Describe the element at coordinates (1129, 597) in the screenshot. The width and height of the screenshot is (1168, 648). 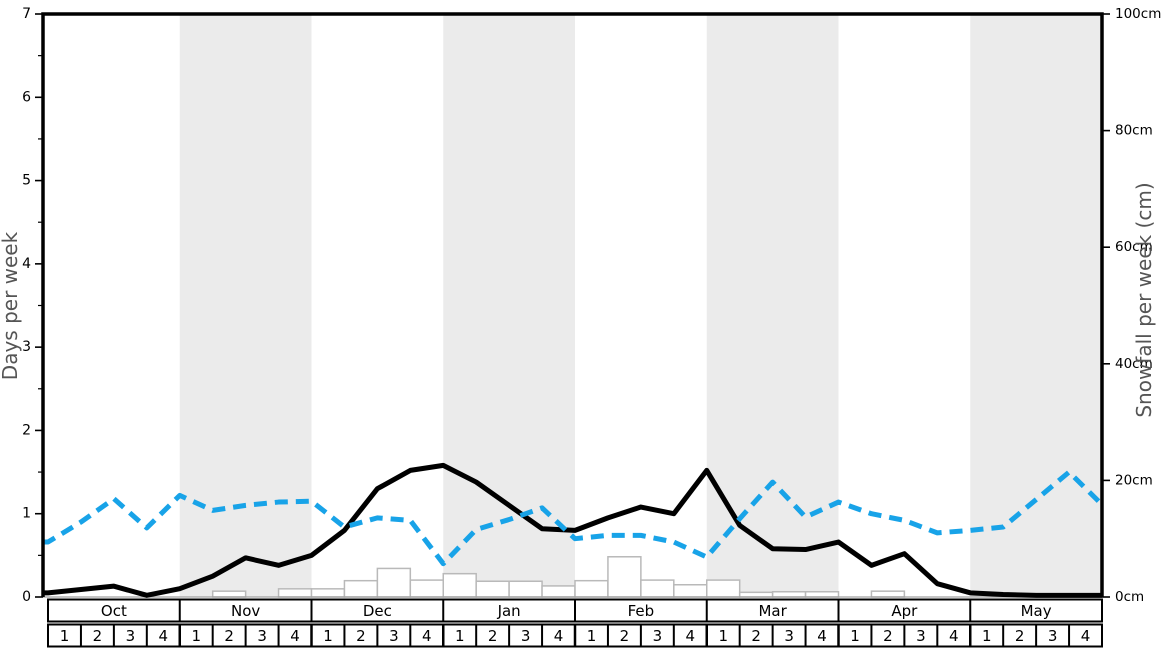
I see `right-tick-label: 0cm` at that location.